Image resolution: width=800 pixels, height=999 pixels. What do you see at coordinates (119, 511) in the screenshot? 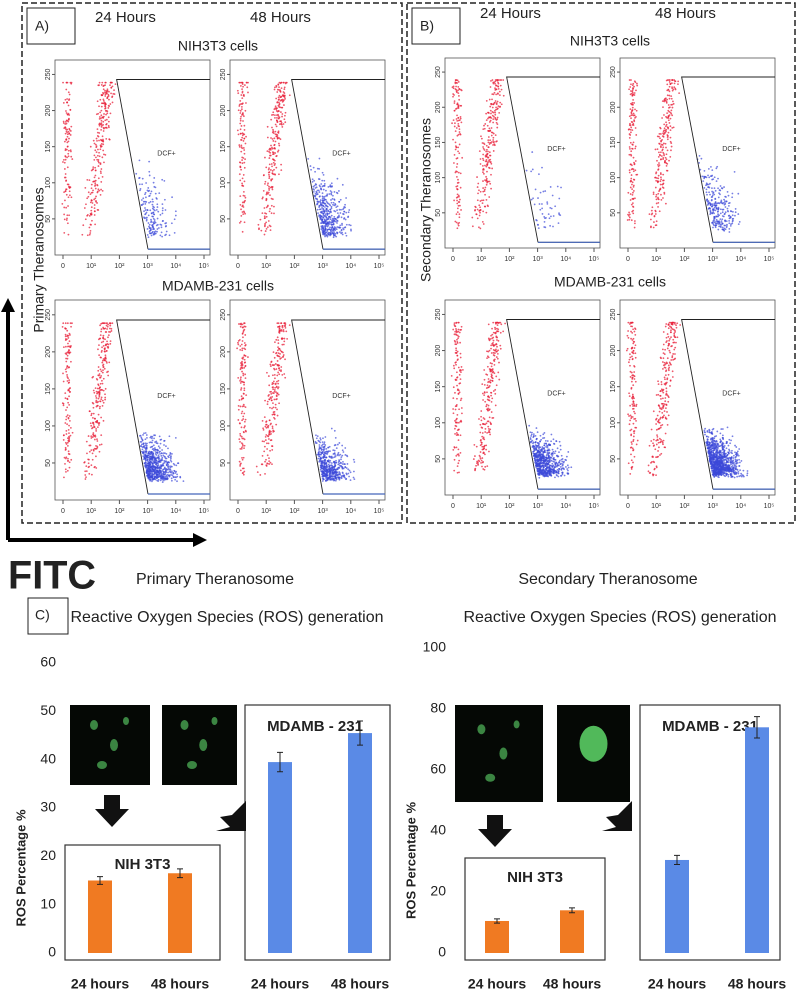
I see `flow-tick-label: 10²` at bounding box center [119, 511].